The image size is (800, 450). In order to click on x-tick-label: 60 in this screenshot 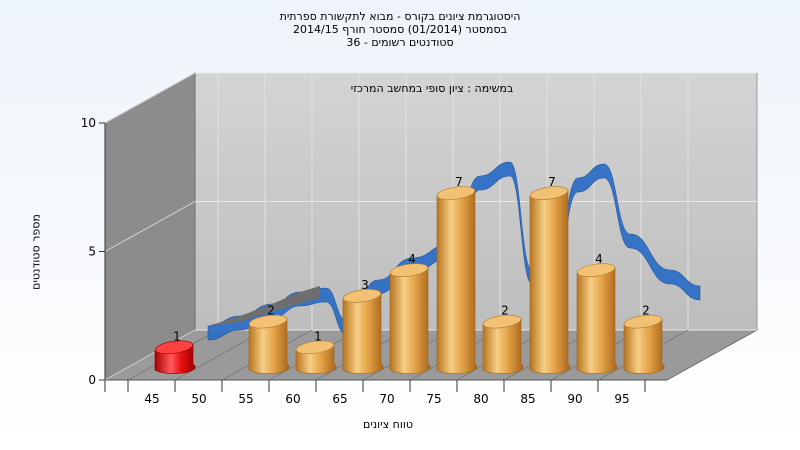, I will do `click(292, 399)`.